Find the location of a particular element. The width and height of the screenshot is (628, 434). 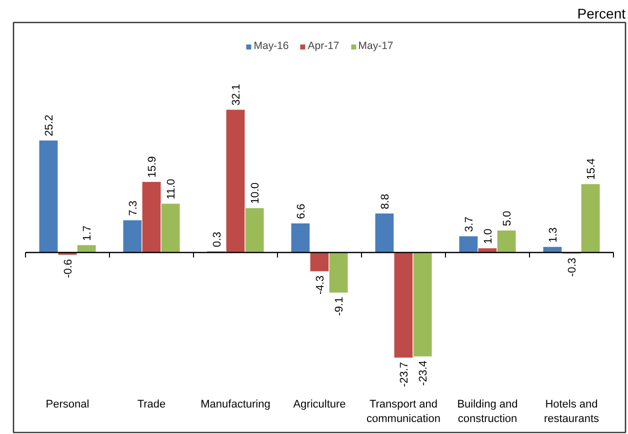

legend-label: May-17 is located at coordinates (376, 46).